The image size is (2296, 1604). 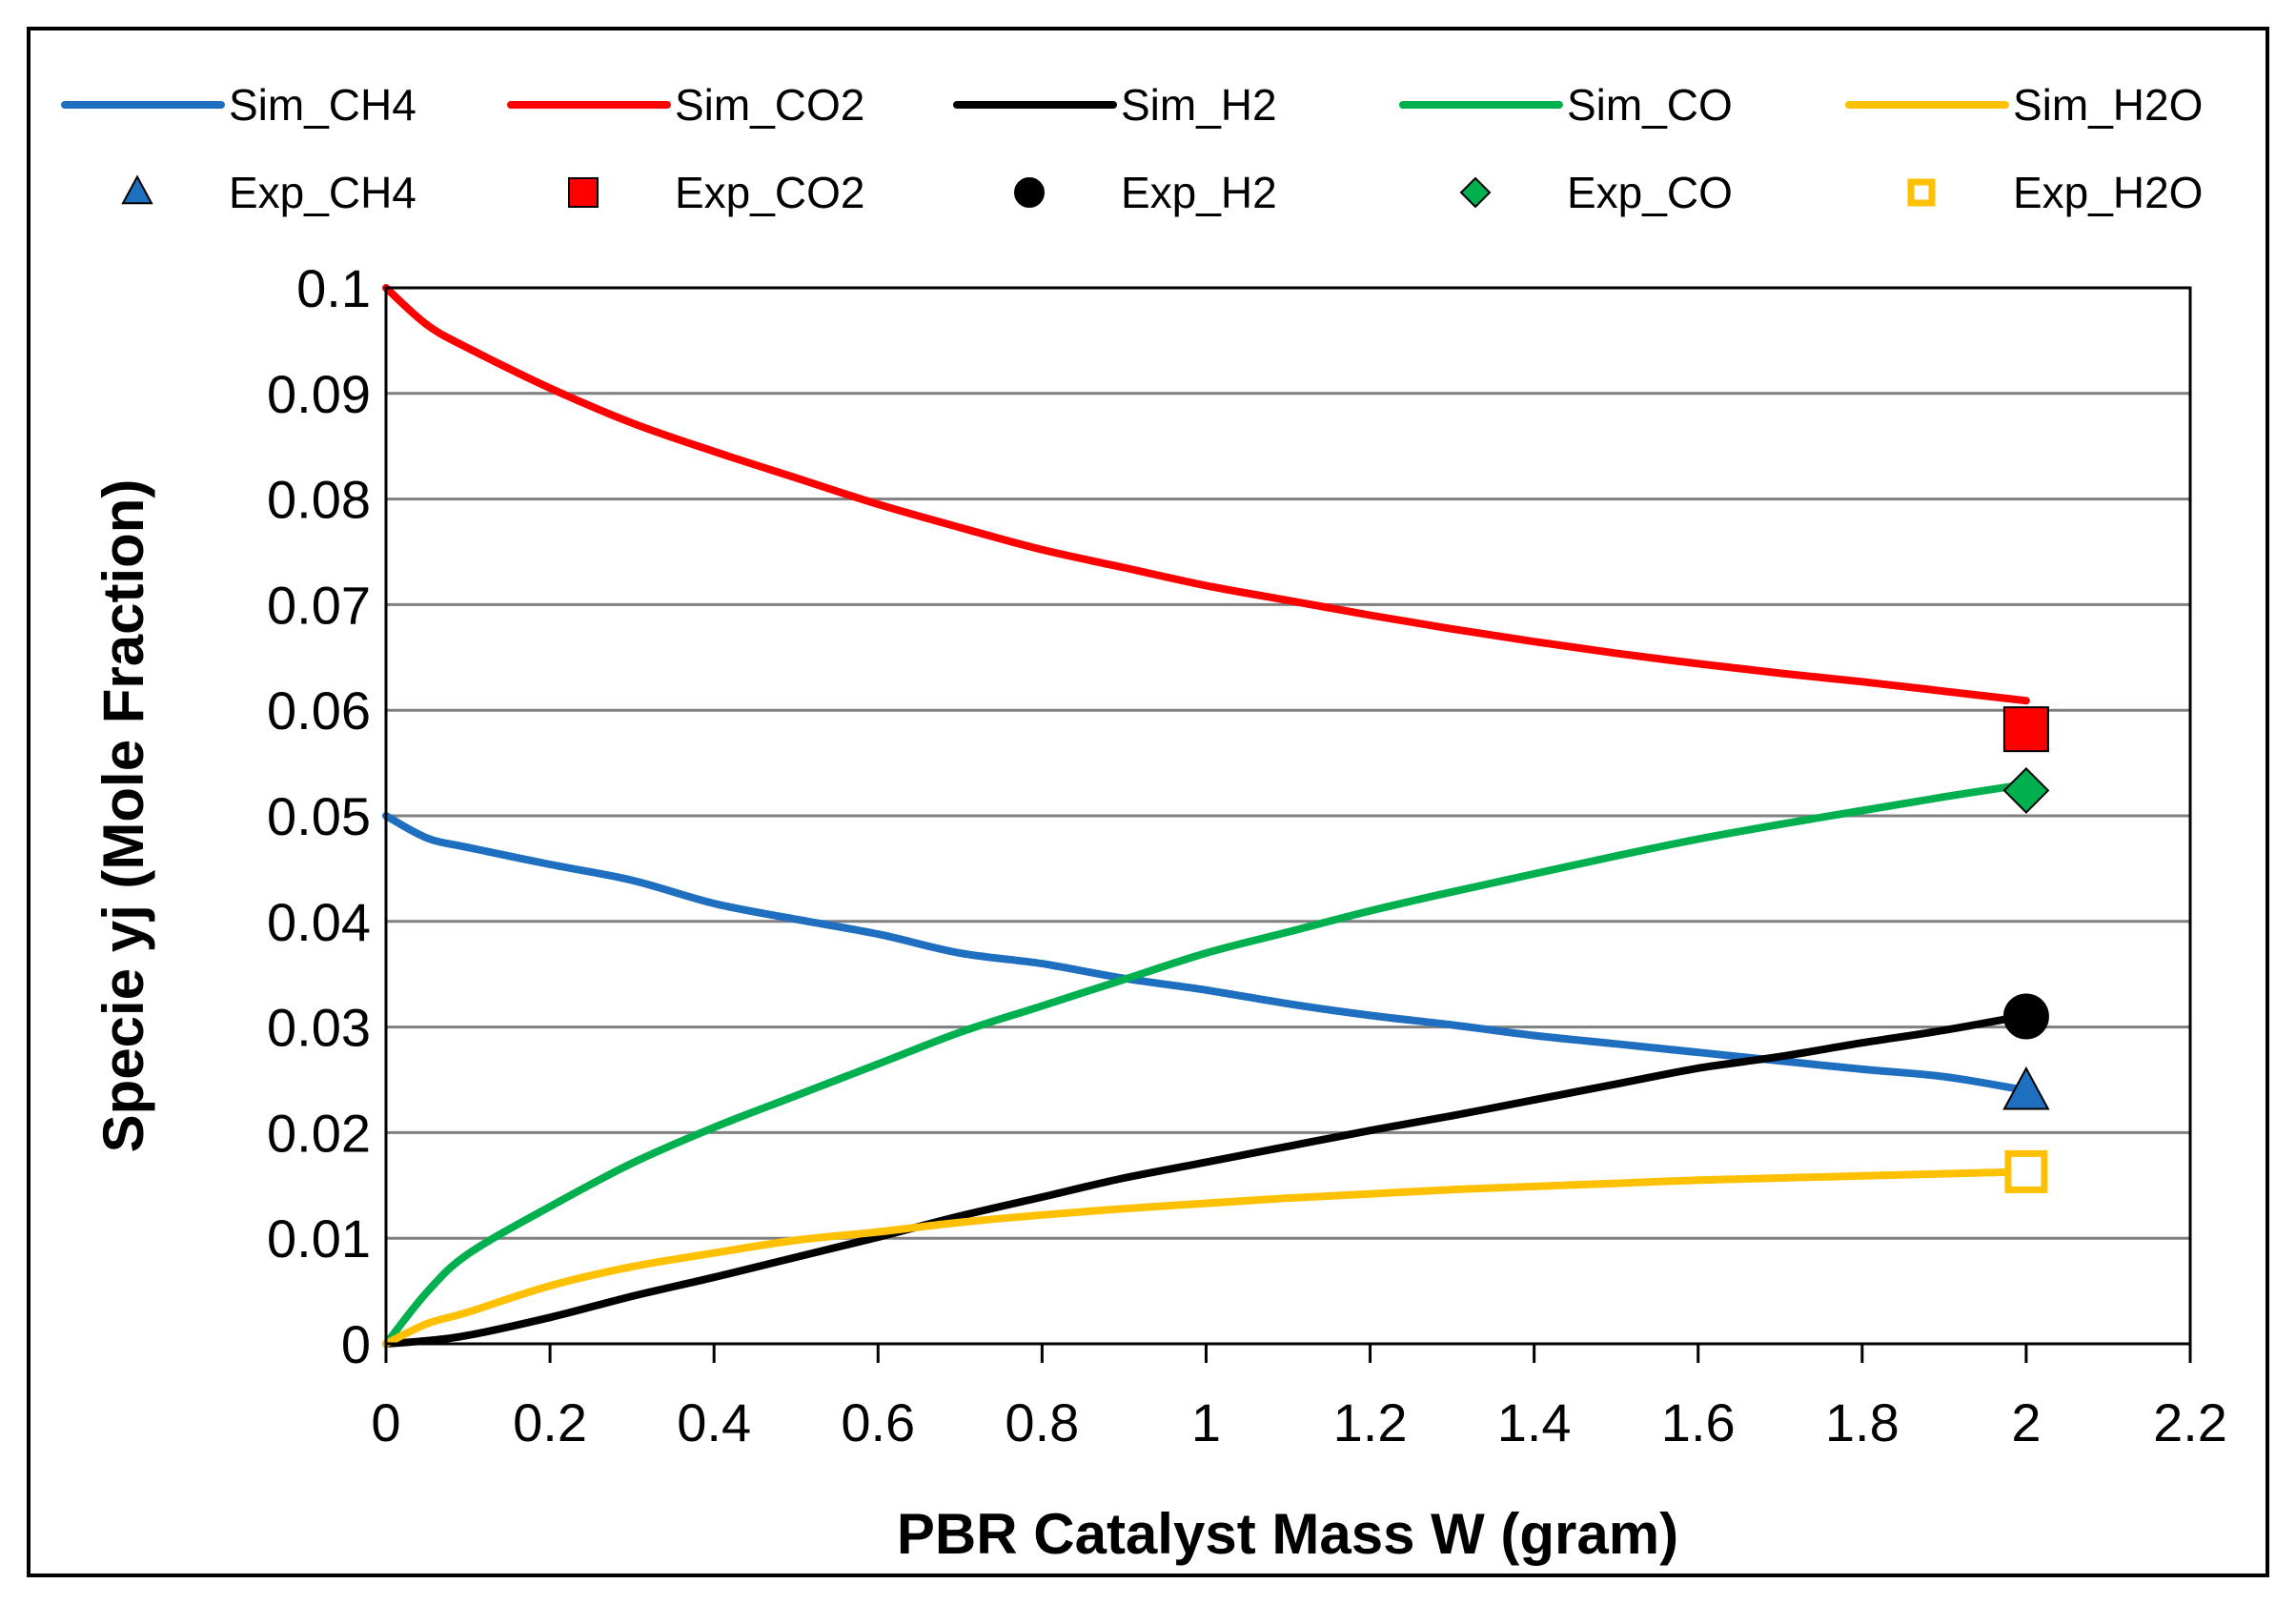 I want to click on legend-label-exp-co: Exp_CO, so click(x=1650, y=192).